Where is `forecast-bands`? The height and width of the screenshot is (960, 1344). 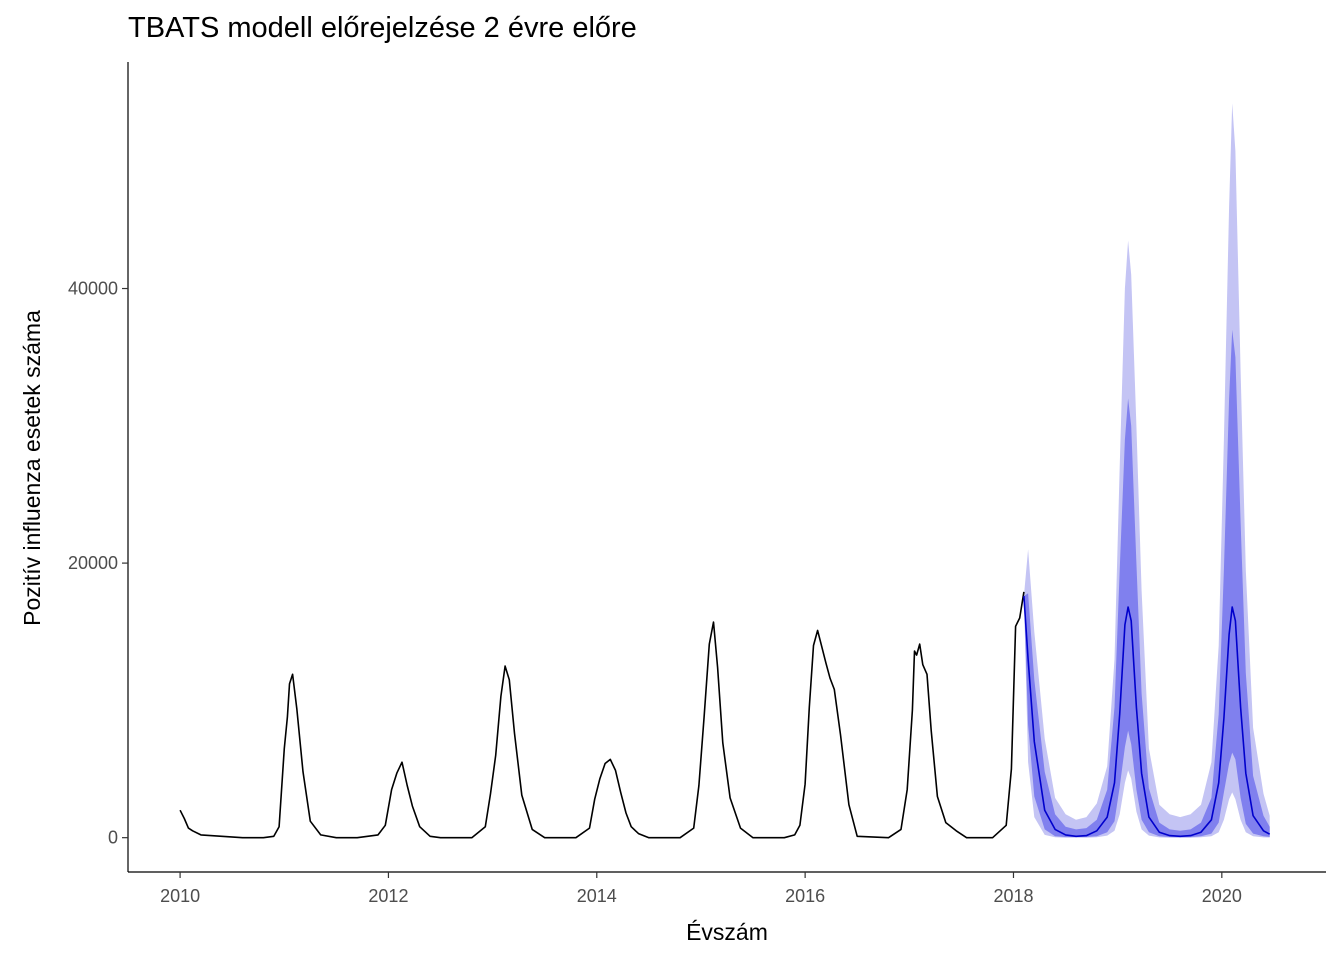
forecast-bands is located at coordinates (1146, 470).